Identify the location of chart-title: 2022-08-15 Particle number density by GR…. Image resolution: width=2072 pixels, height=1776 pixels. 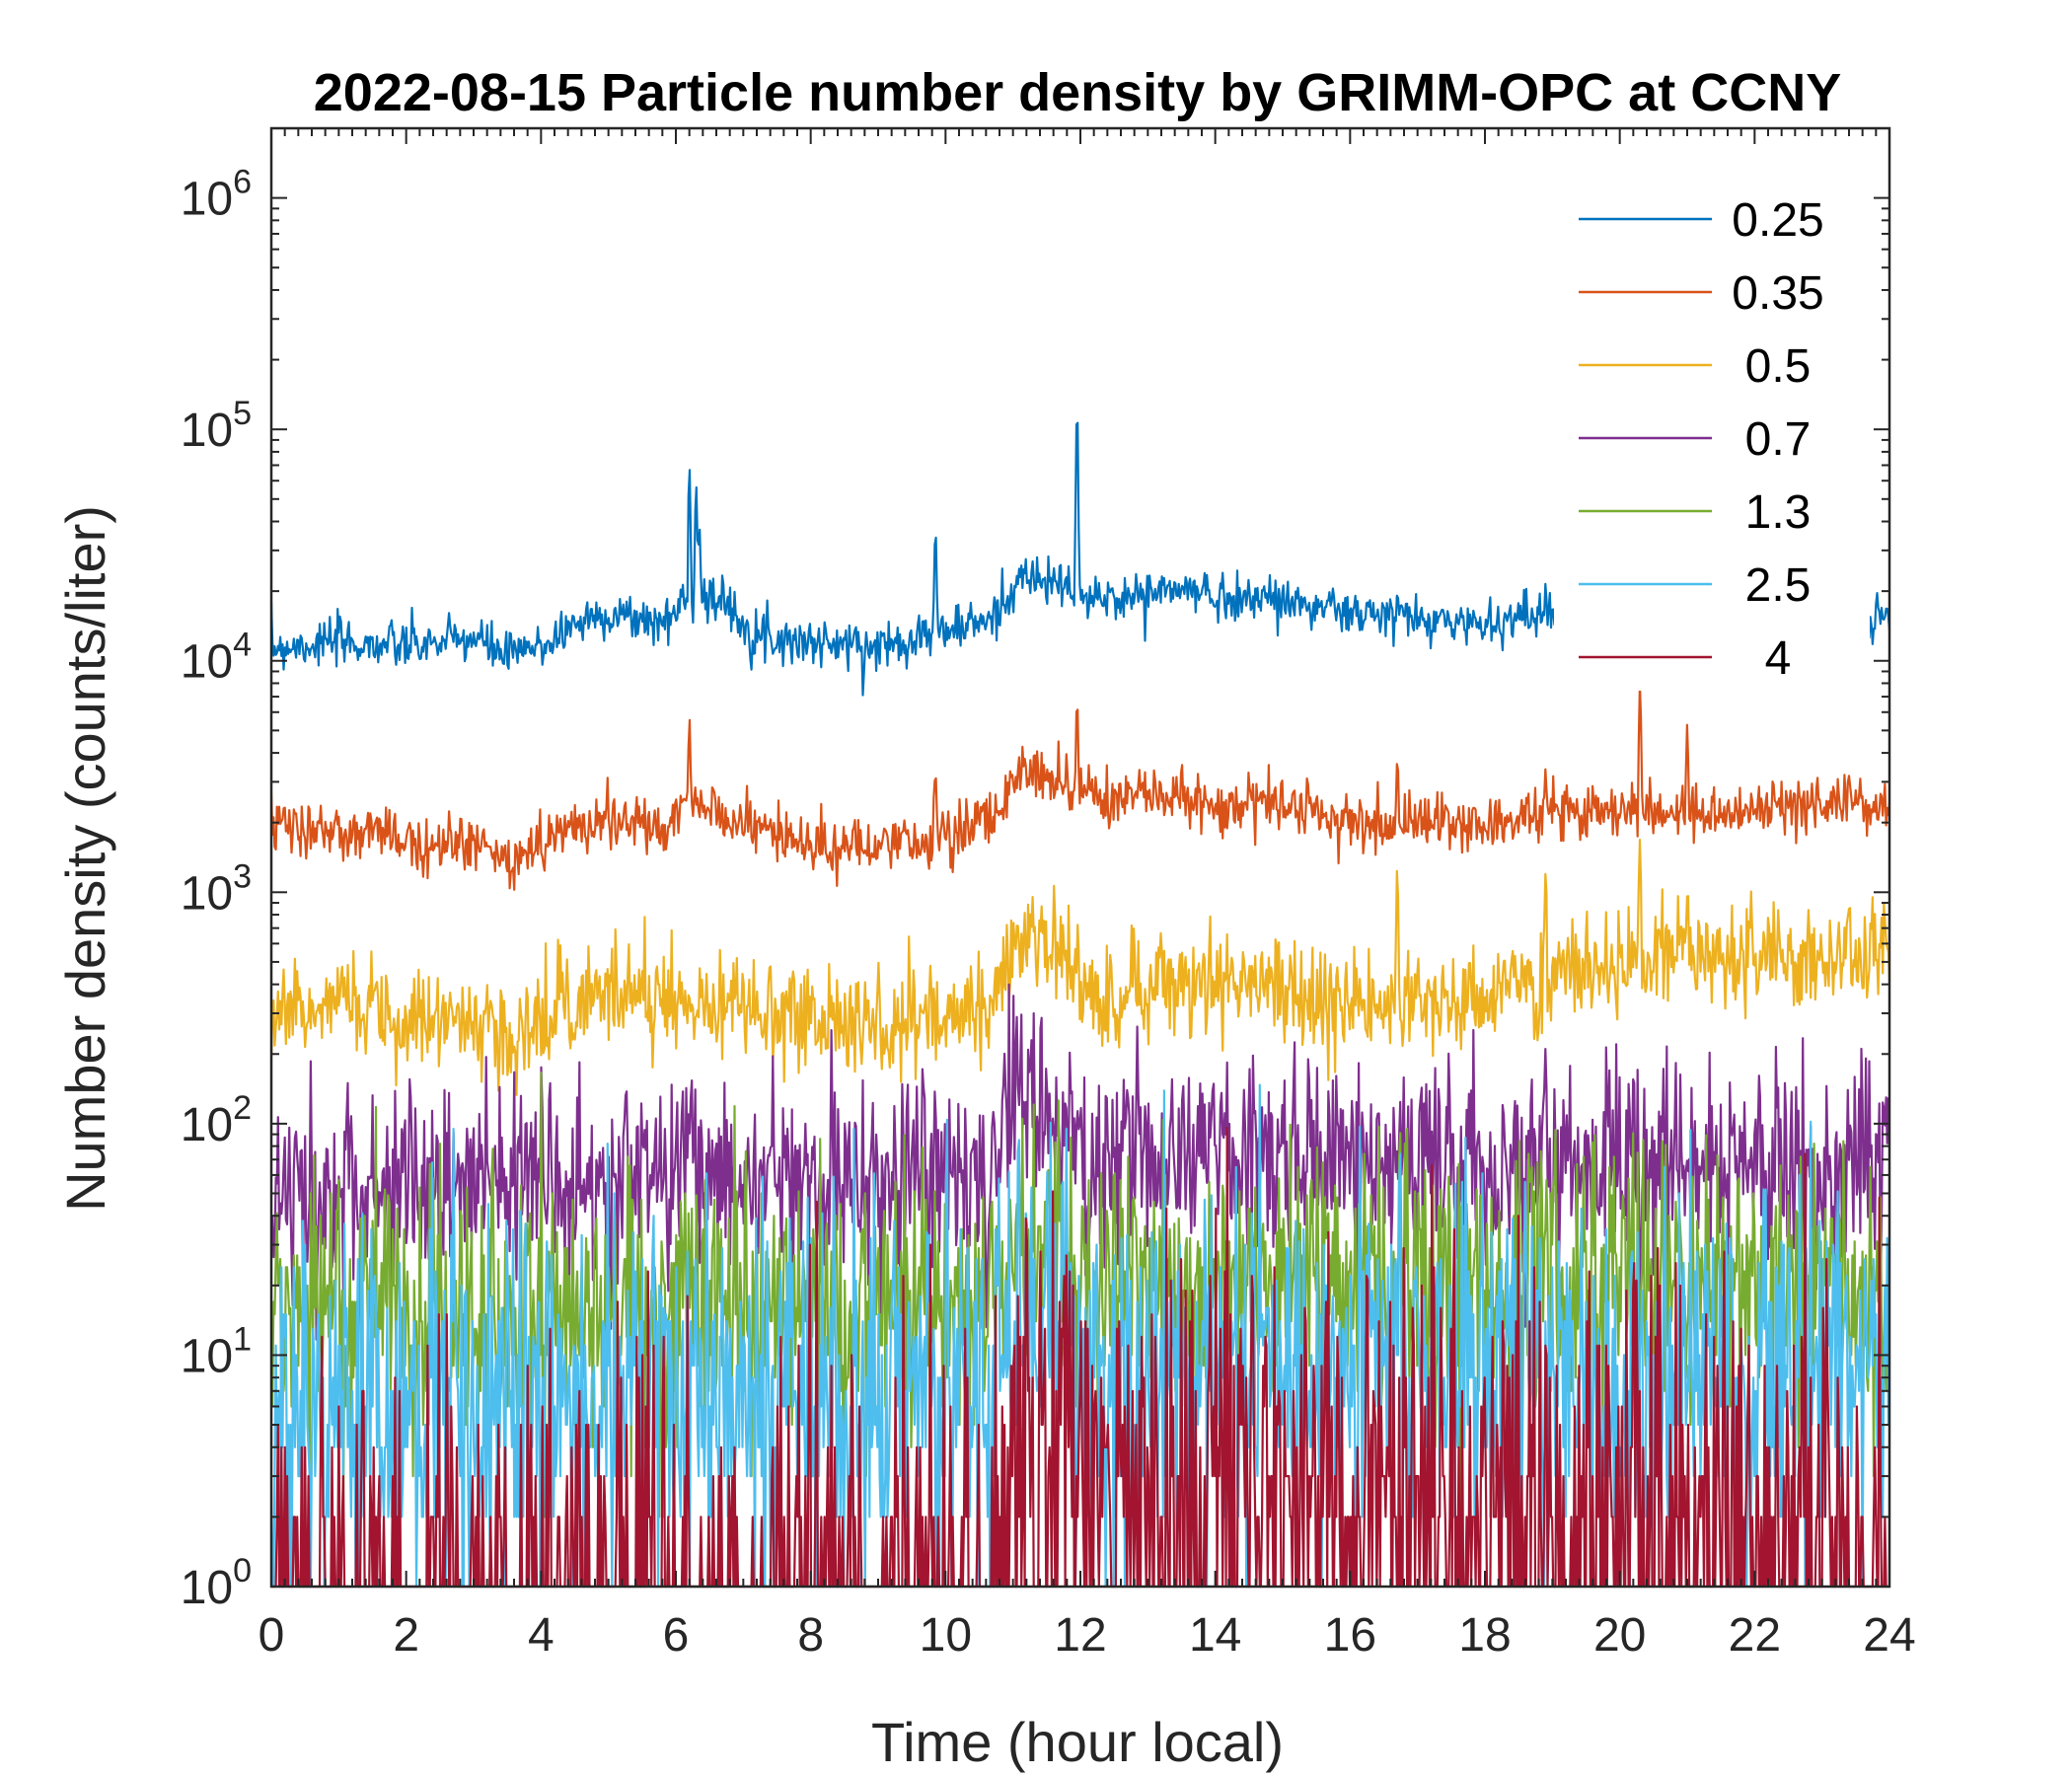
(1077, 93).